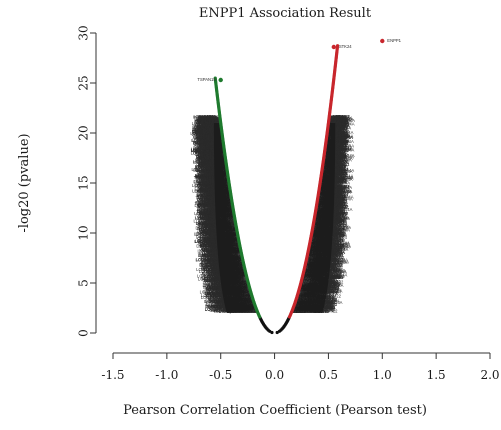 This screenshot has width=501, height=430. What do you see at coordinates (84, 132) in the screenshot?
I see `y-tick-label: 20` at bounding box center [84, 132].